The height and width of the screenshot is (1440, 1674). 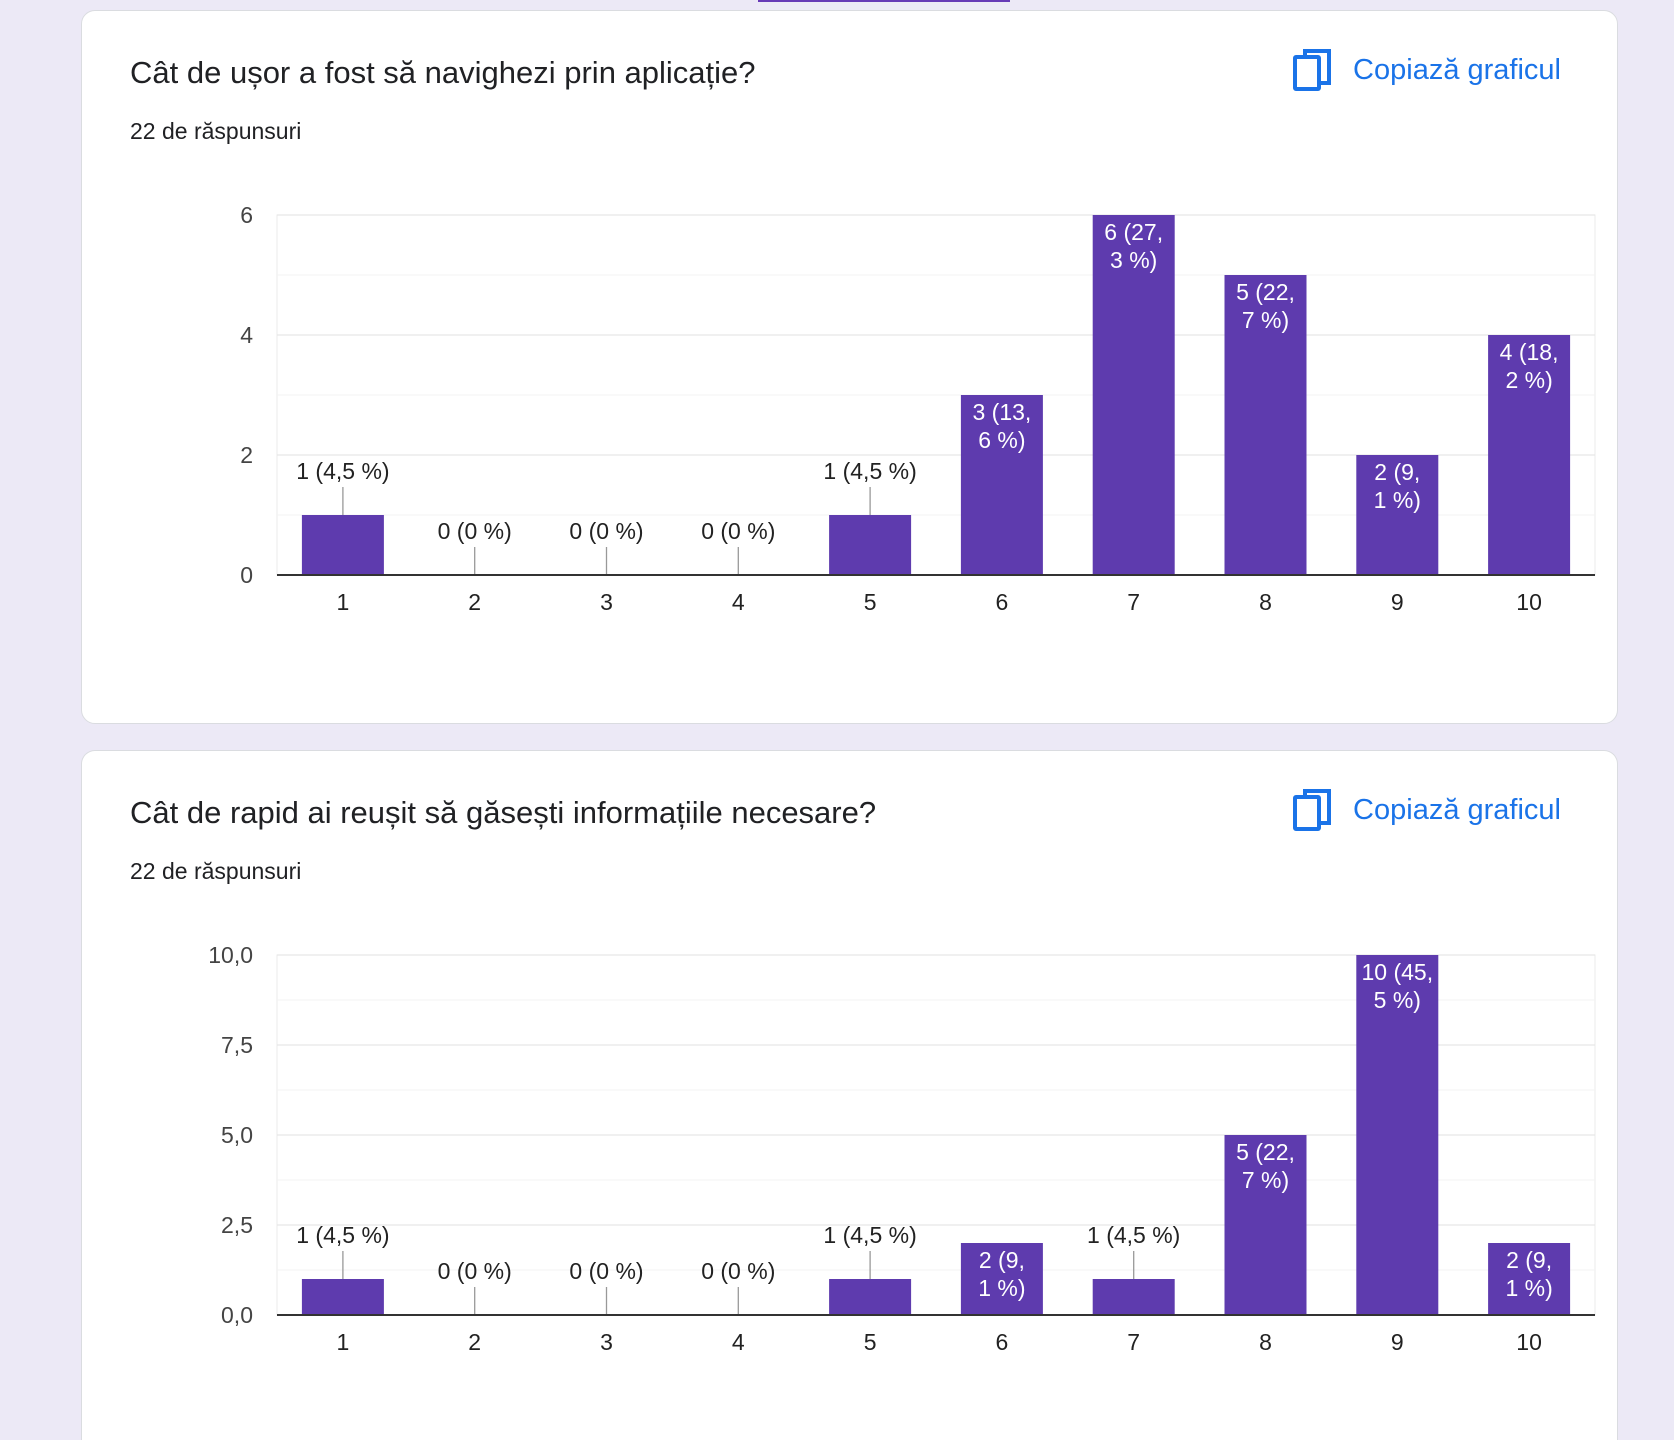 What do you see at coordinates (884, 1) in the screenshot?
I see `tab-indicator` at bounding box center [884, 1].